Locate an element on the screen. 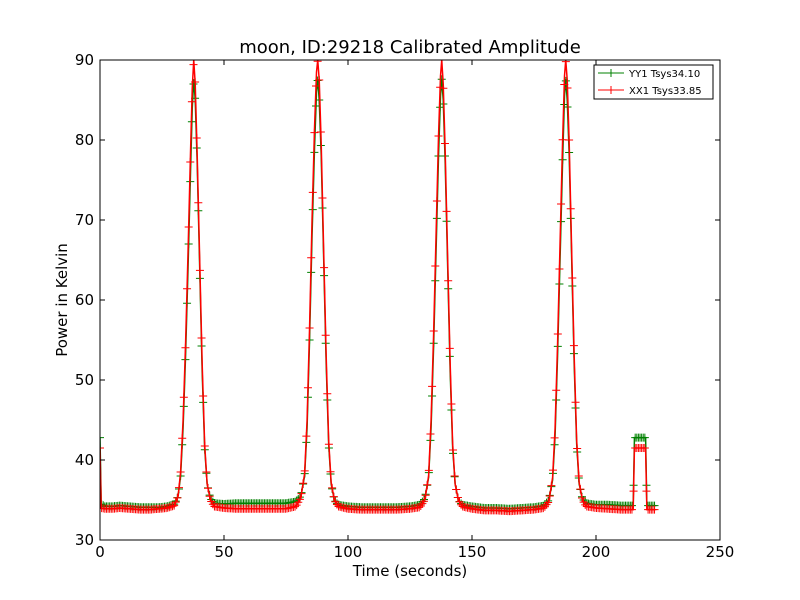  y-tick-label: 60 is located at coordinates (84, 300).